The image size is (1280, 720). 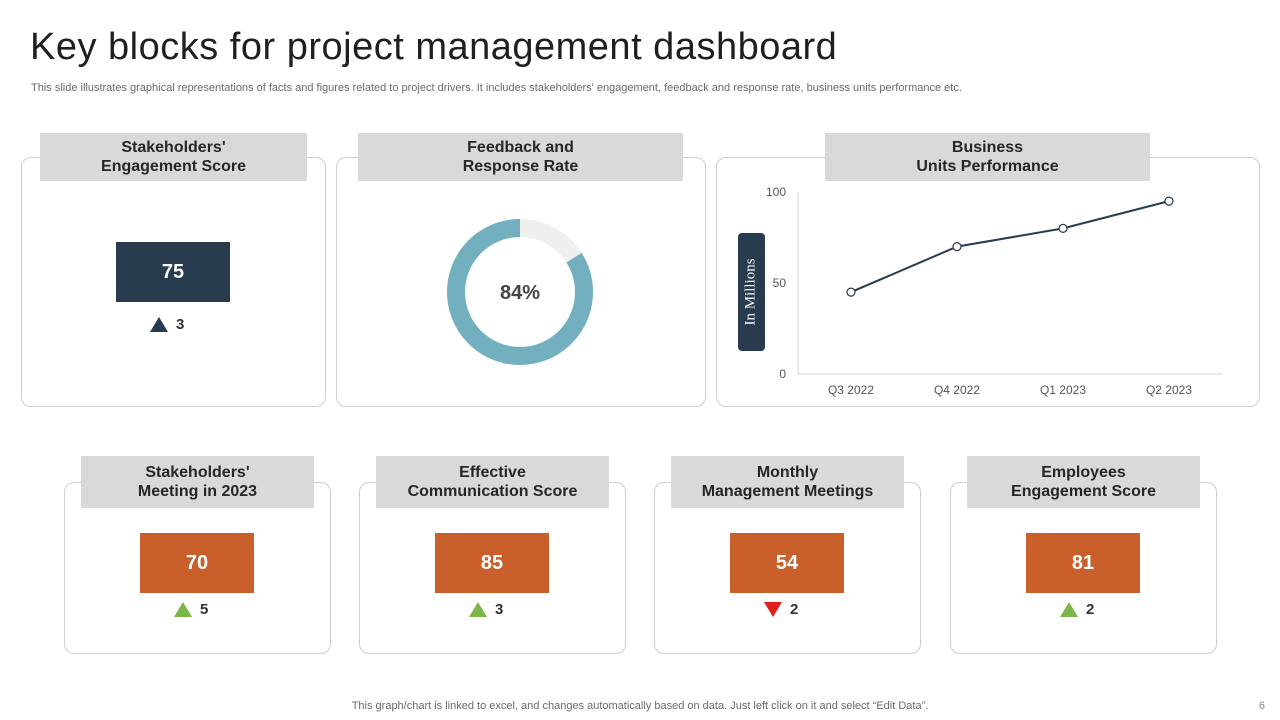 What do you see at coordinates (520, 157) in the screenshot?
I see `feedback-header: Feedback and Response Rate` at bounding box center [520, 157].